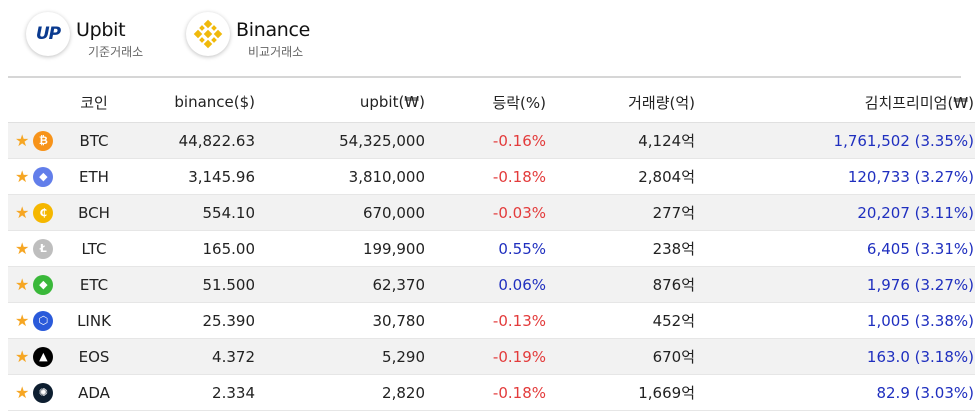 The height and width of the screenshot is (419, 975). I want to click on upbit-price: 3,810,000, so click(341, 176).